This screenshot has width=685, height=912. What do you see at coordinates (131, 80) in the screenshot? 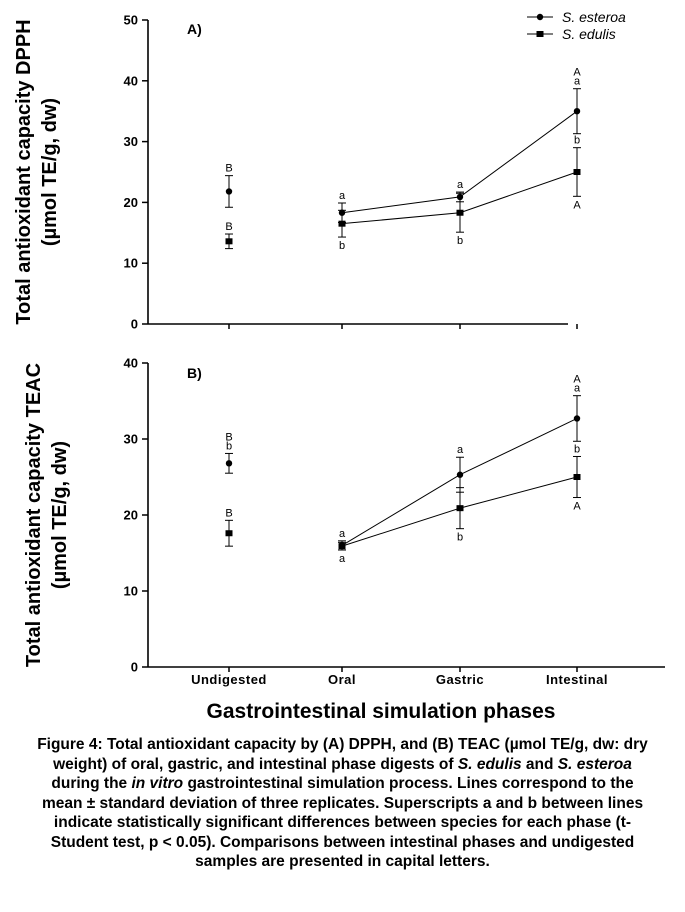
I see `panel-a-y-tick-label: 40` at bounding box center [131, 80].